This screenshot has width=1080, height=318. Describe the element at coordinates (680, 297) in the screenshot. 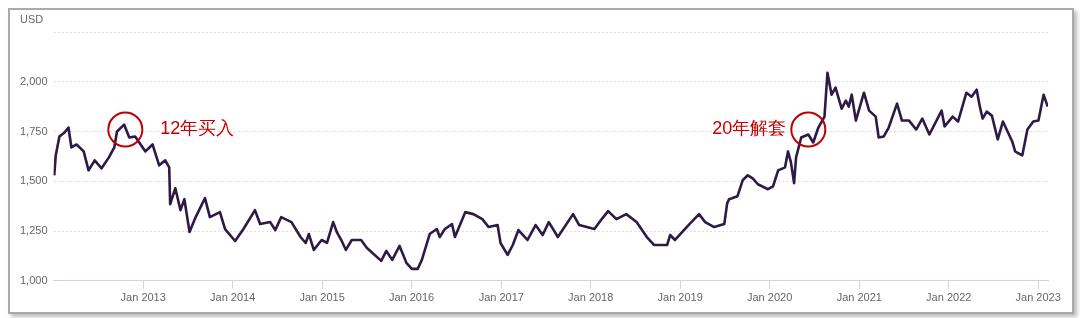

I see `x-tick-label: Jan 2019` at that location.